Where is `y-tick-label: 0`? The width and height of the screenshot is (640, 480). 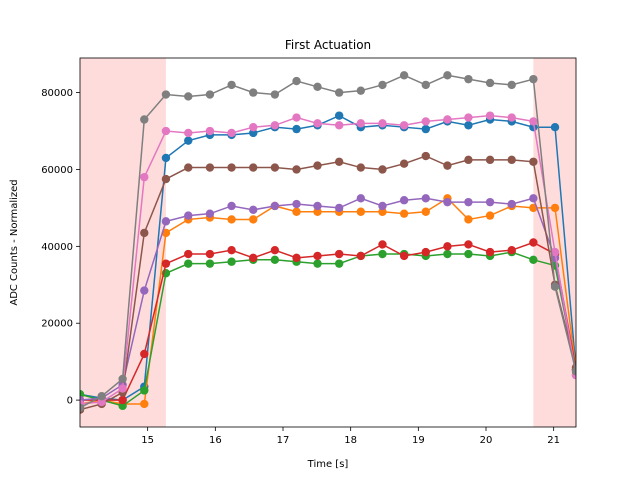 y-tick-label: 0 is located at coordinates (70, 401).